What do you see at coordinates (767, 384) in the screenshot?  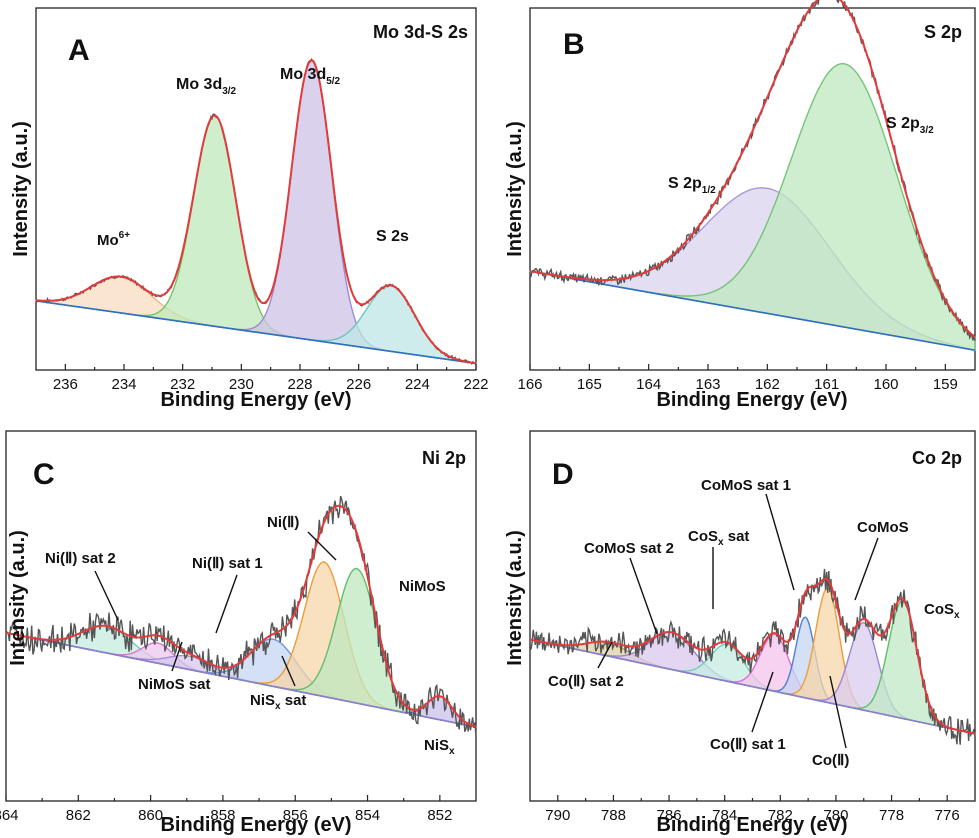 I see `x-tick-label: 162` at bounding box center [767, 384].